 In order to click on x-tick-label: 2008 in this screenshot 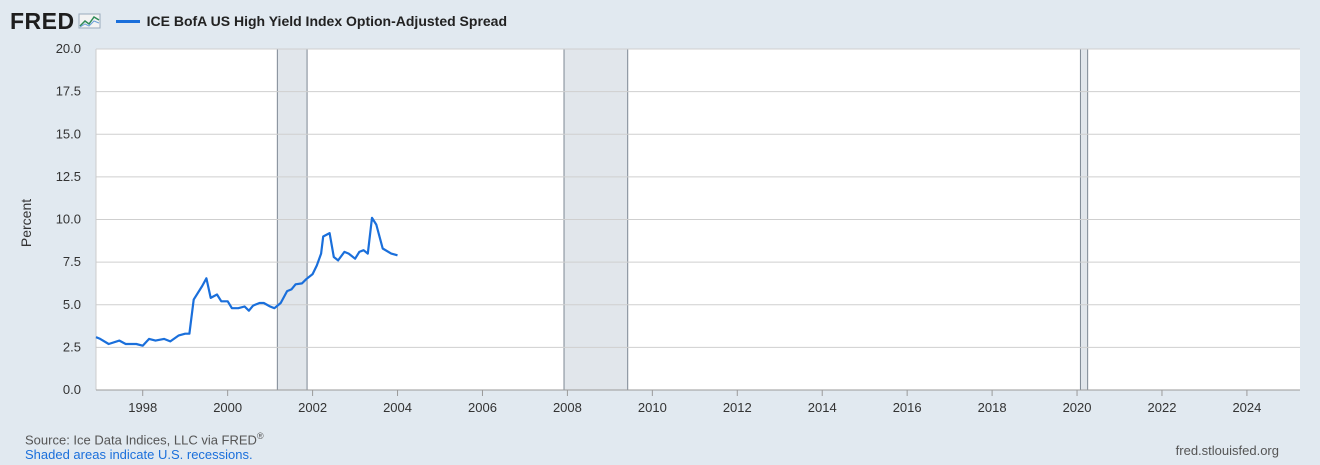, I will do `click(567, 407)`.